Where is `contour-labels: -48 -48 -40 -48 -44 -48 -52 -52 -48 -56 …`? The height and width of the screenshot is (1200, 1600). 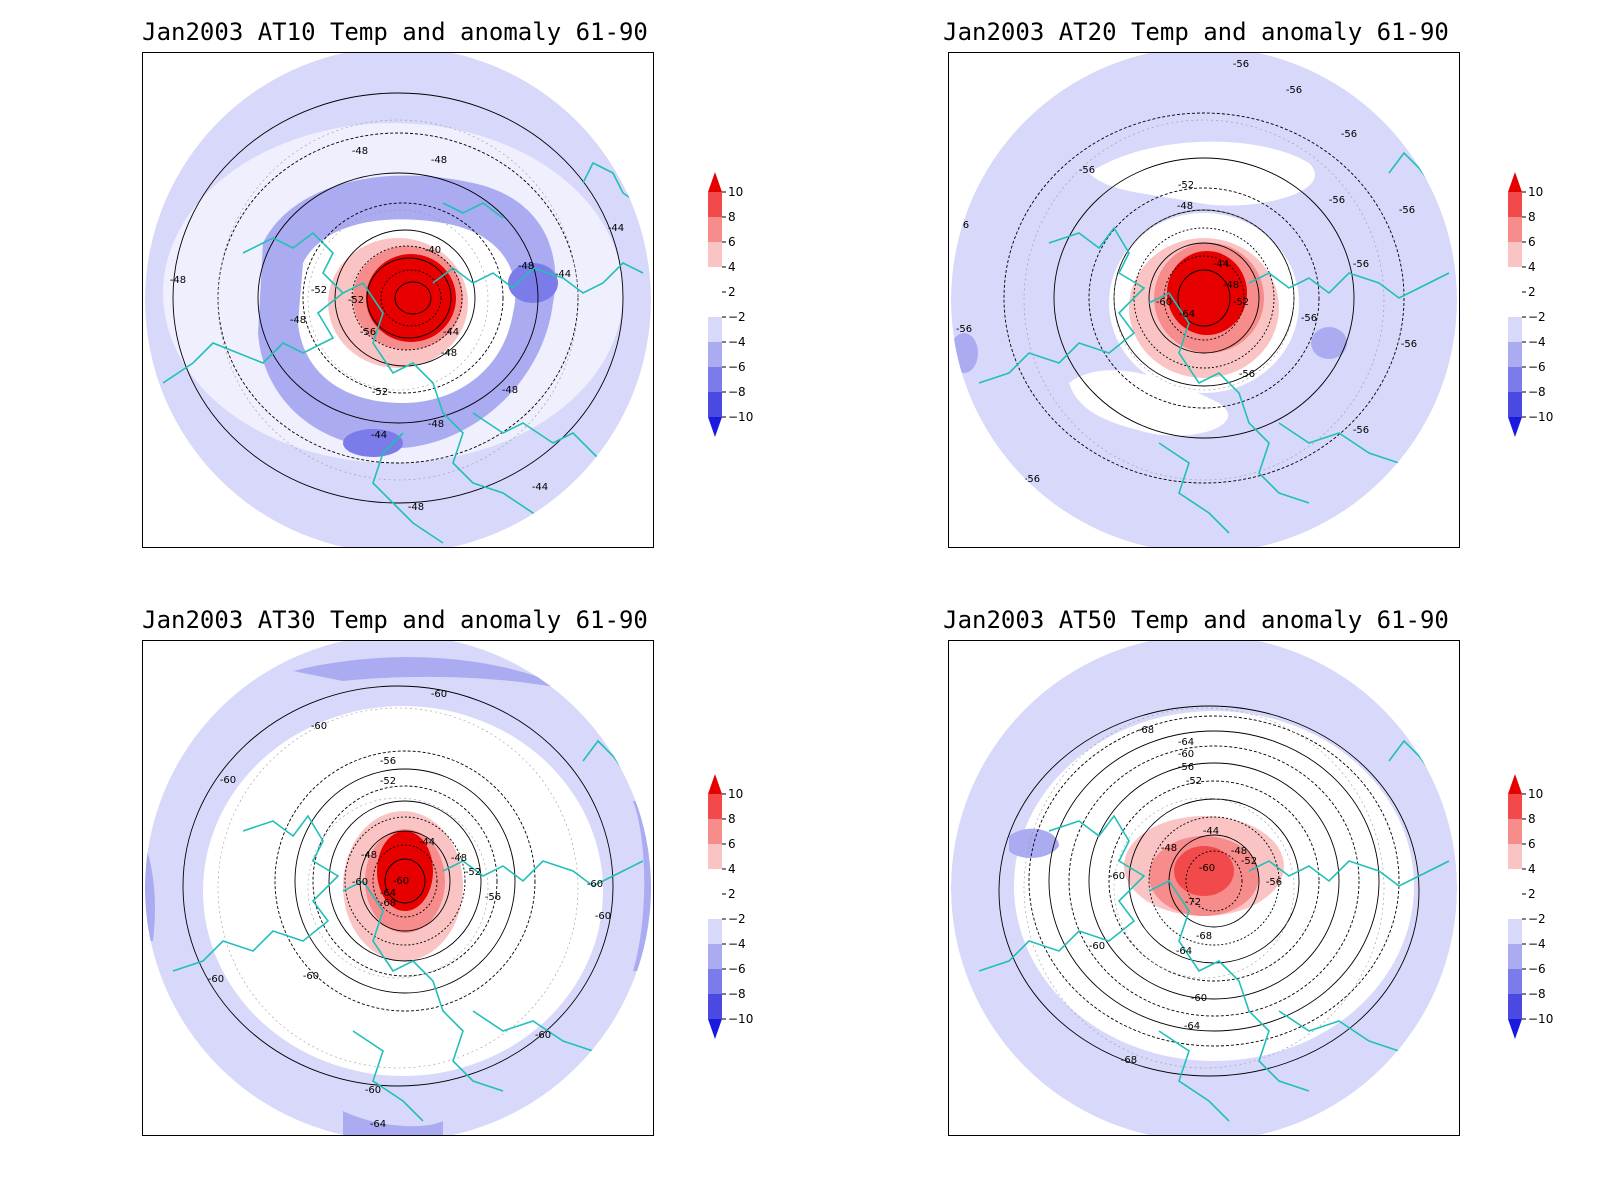 contour-labels: -48 -48 -40 -48 -44 -48 -52 -52 -48 -56 … is located at coordinates (397, 329).